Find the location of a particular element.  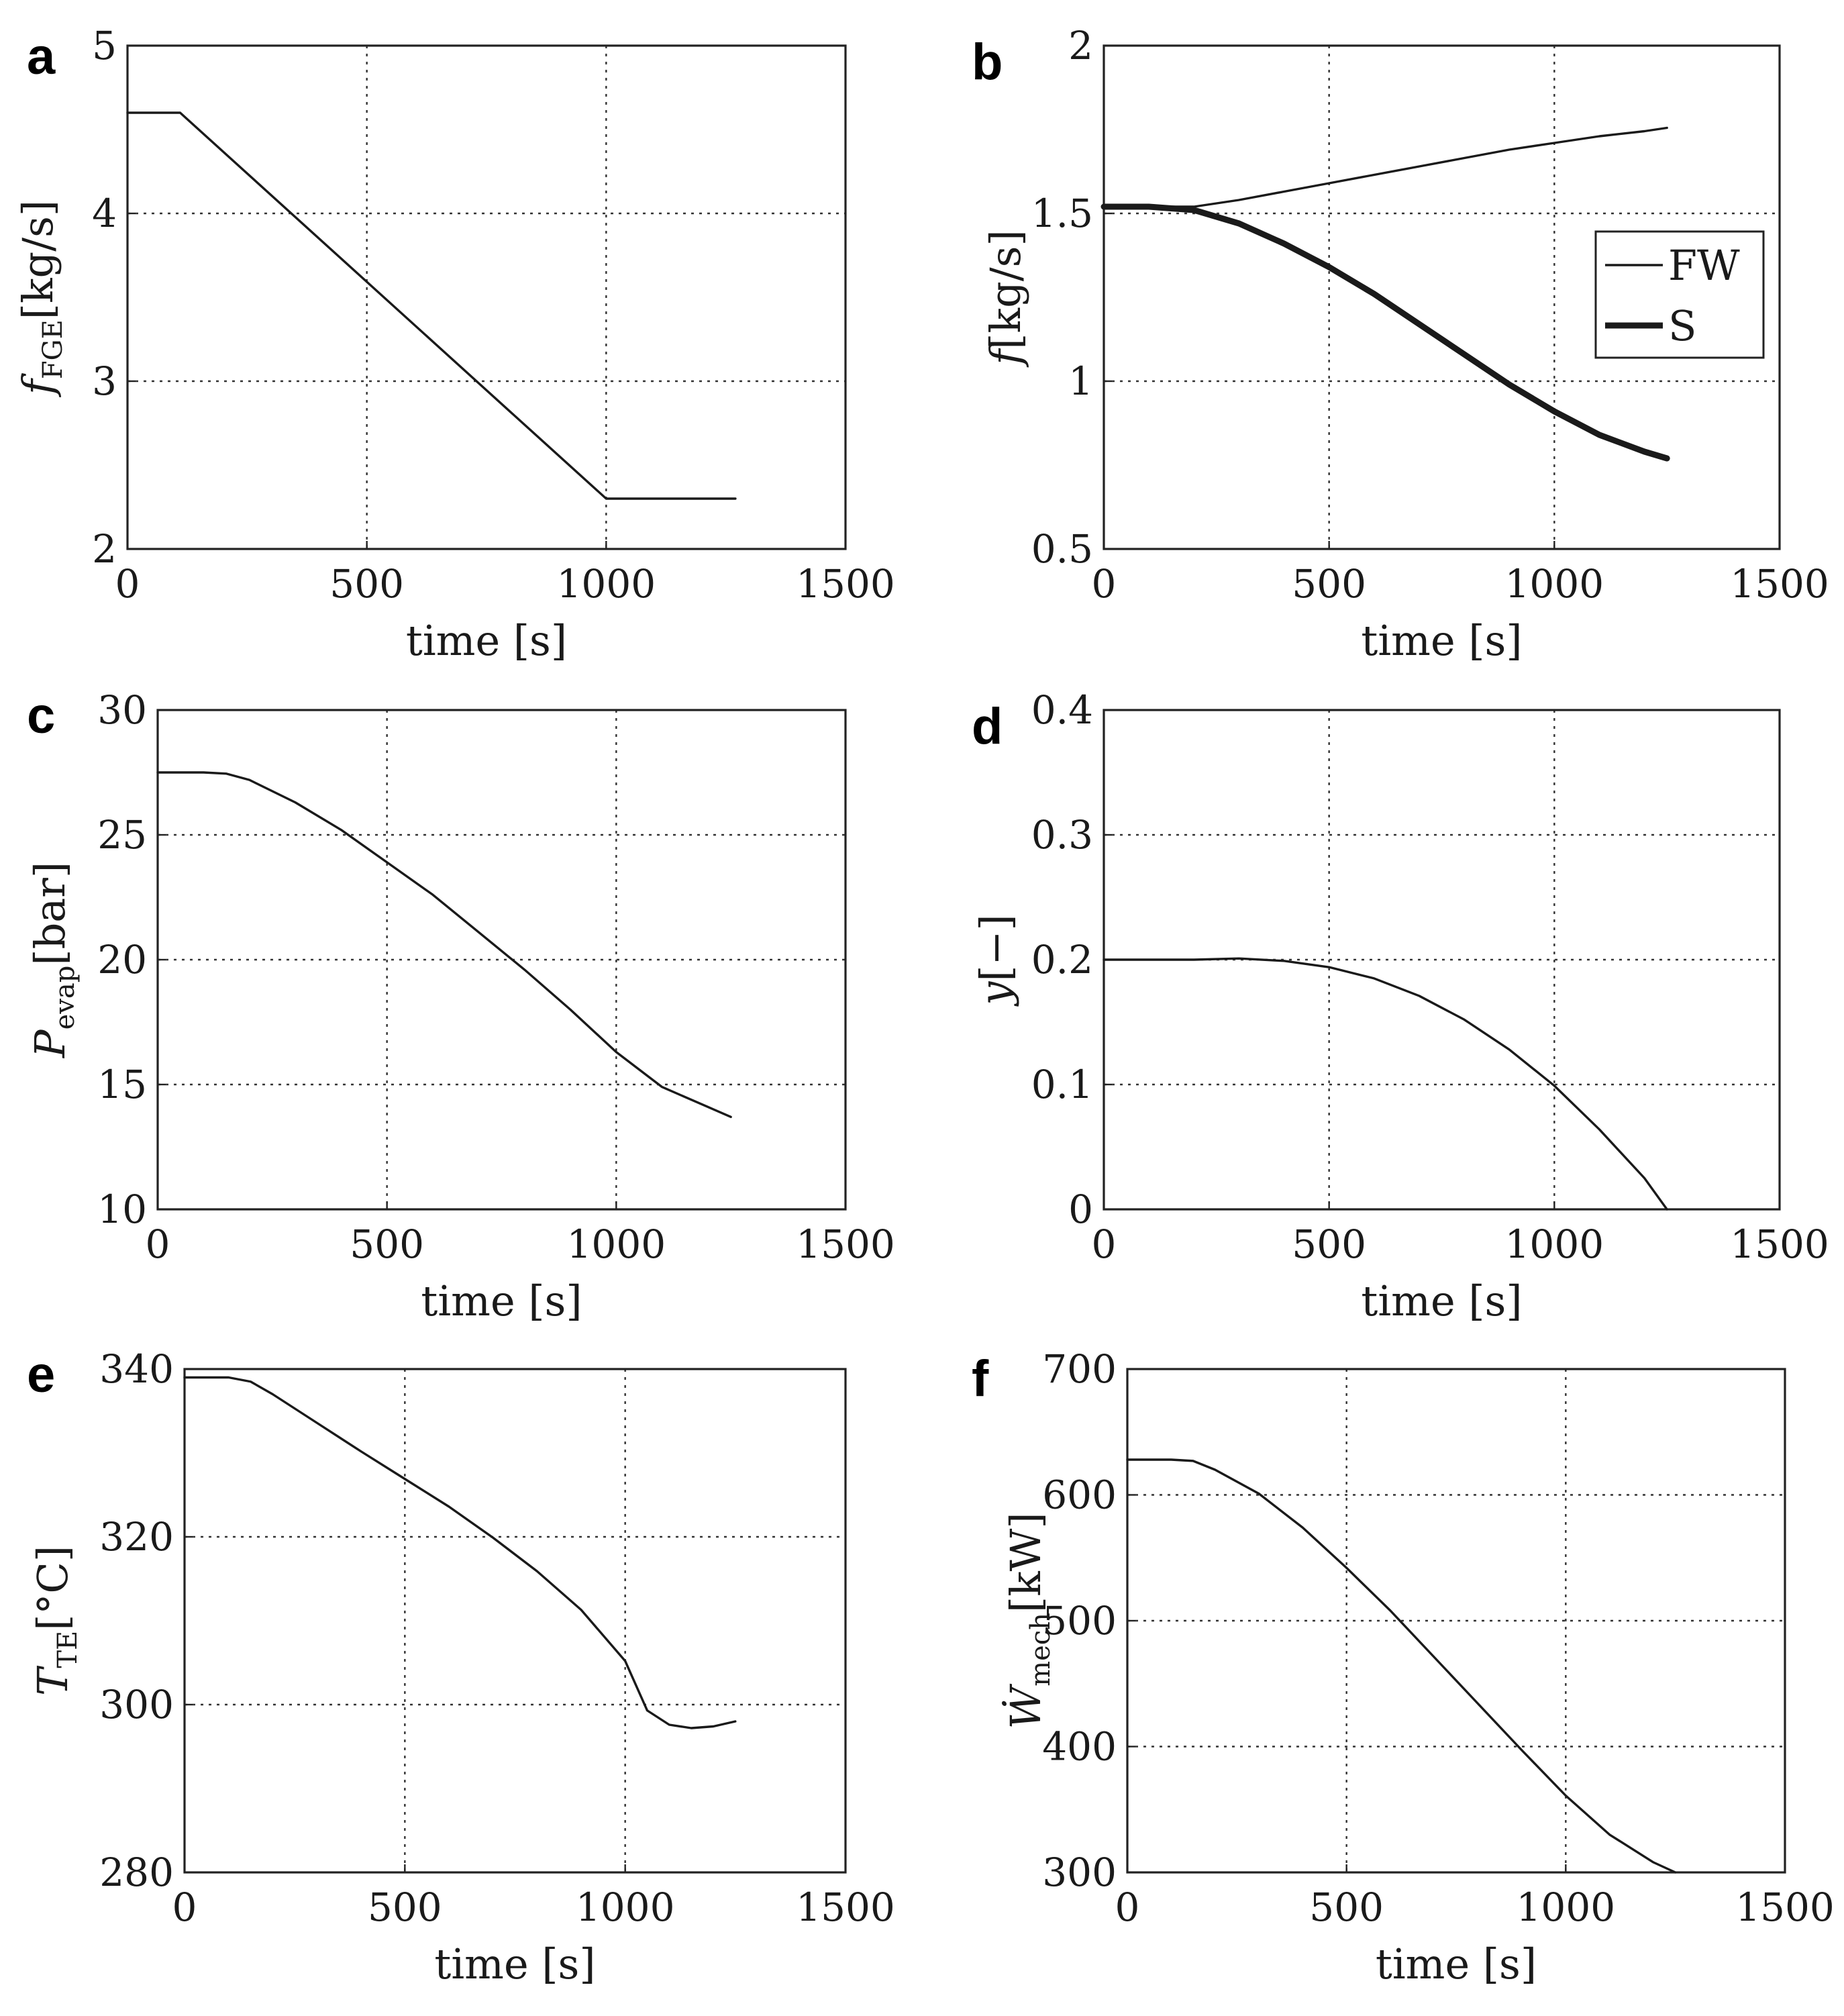

y-tick-label: 0.4 is located at coordinates (1062, 710).